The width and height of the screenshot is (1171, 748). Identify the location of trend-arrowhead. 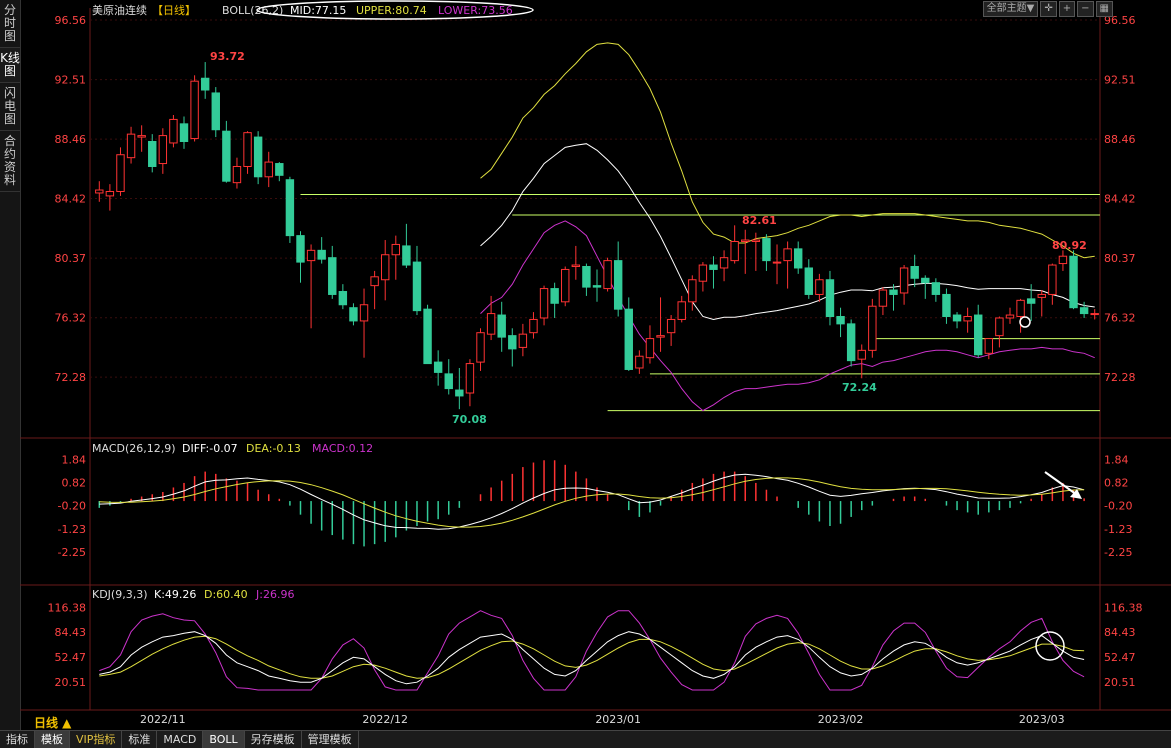
(1076, 494).